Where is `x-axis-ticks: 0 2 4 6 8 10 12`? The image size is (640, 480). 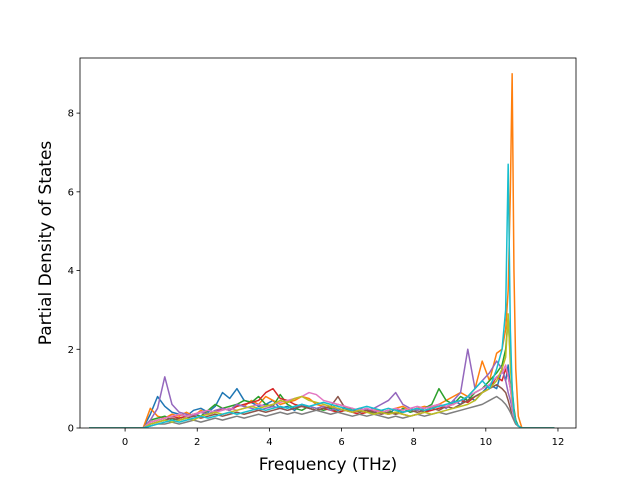
x-axis-ticks: 0 2 4 6 8 10 12 is located at coordinates (343, 438).